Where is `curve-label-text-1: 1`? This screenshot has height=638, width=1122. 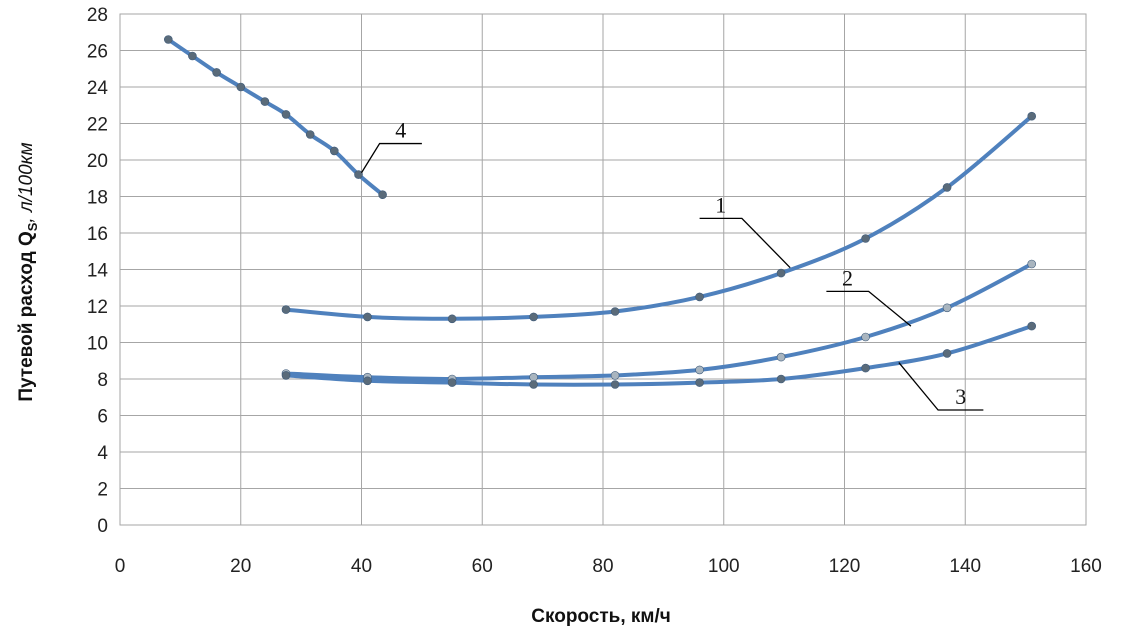
curve-label-text-1: 1 is located at coordinates (720, 204).